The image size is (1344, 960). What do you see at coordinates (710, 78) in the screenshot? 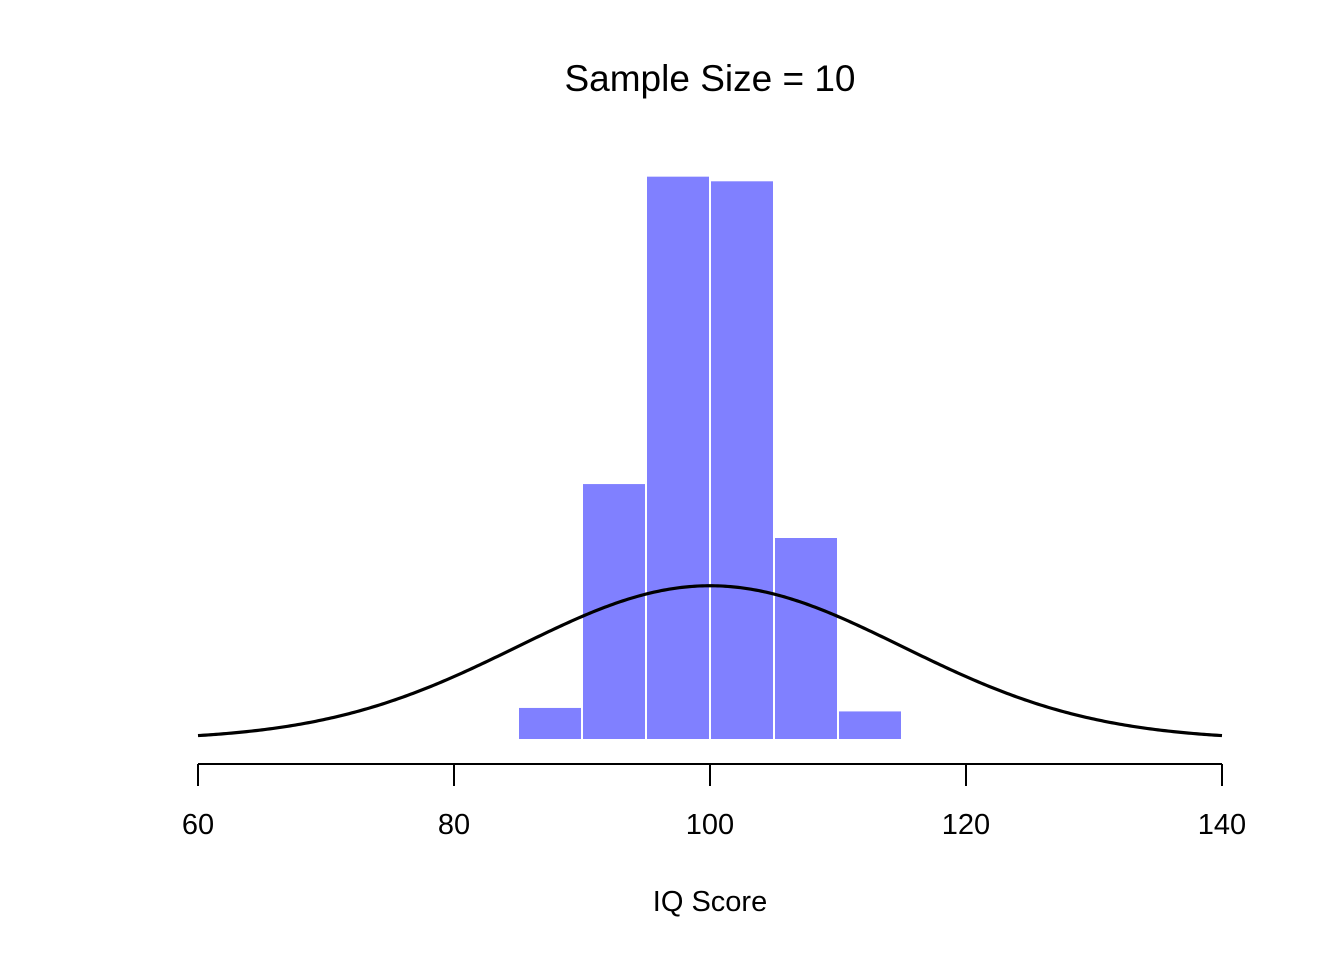
I see `chart-title: Sample Size = 10` at bounding box center [710, 78].